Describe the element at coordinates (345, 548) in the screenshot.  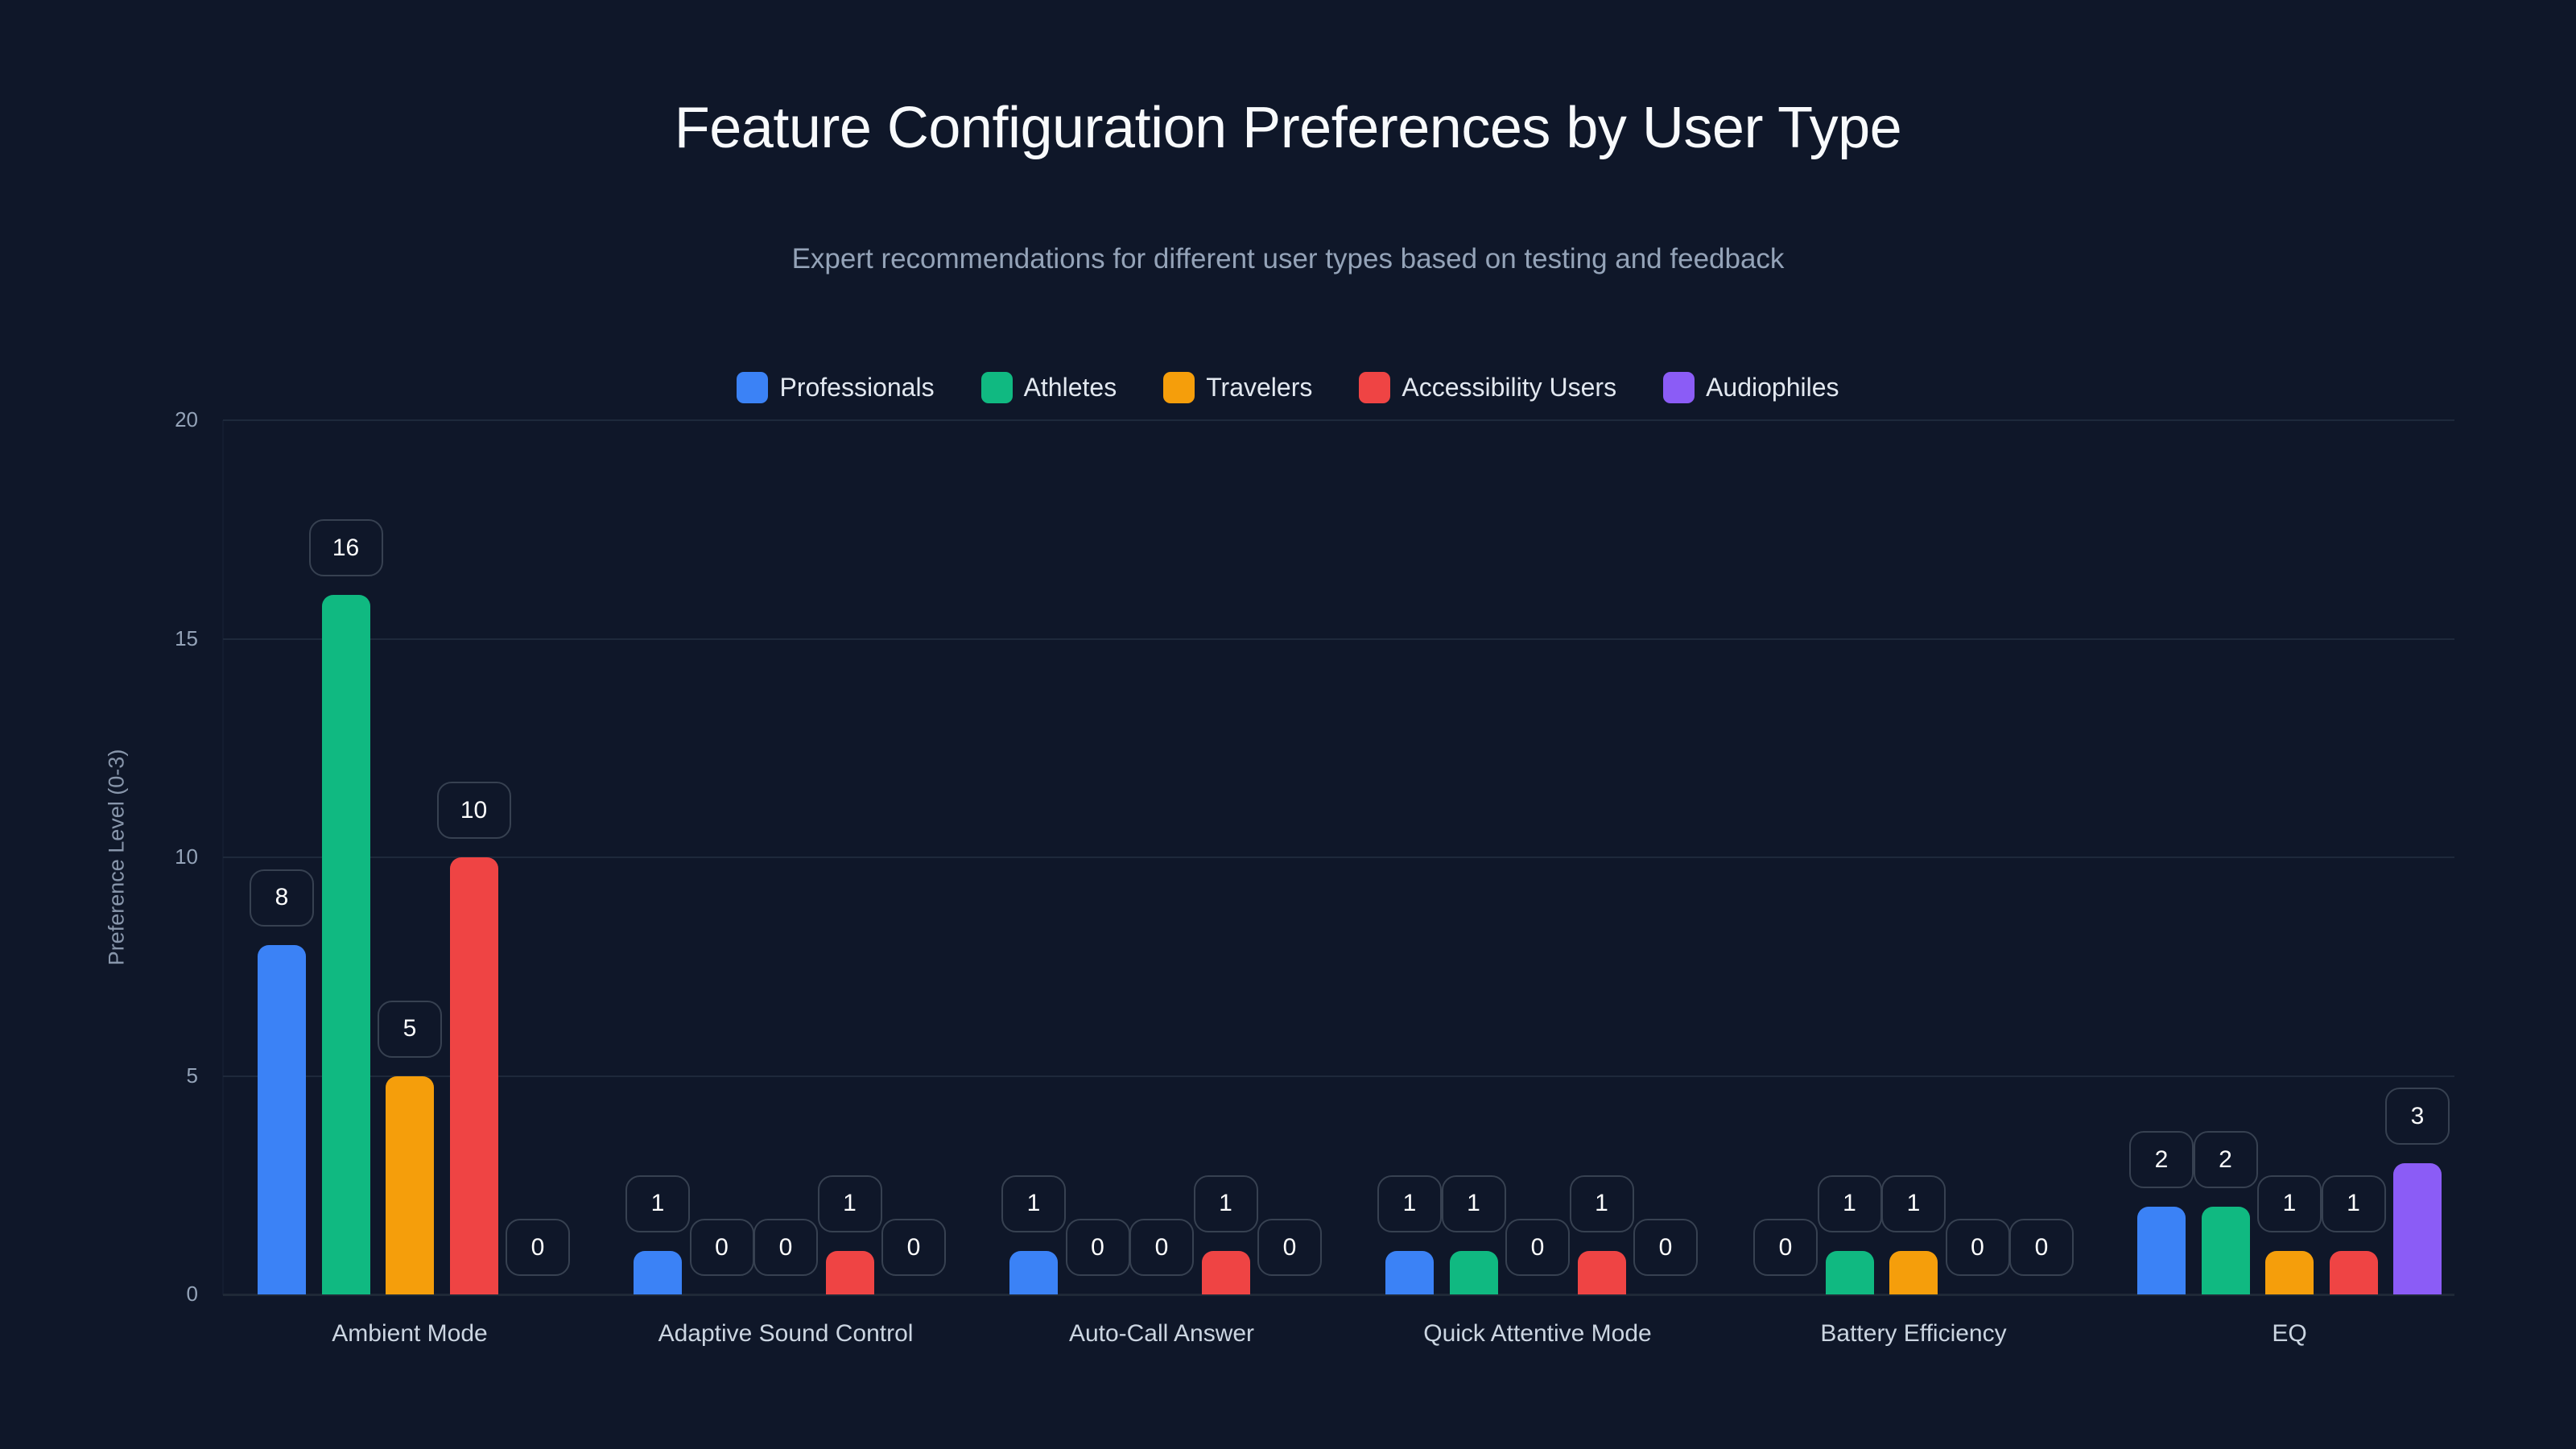
I see `data-label: 16` at that location.